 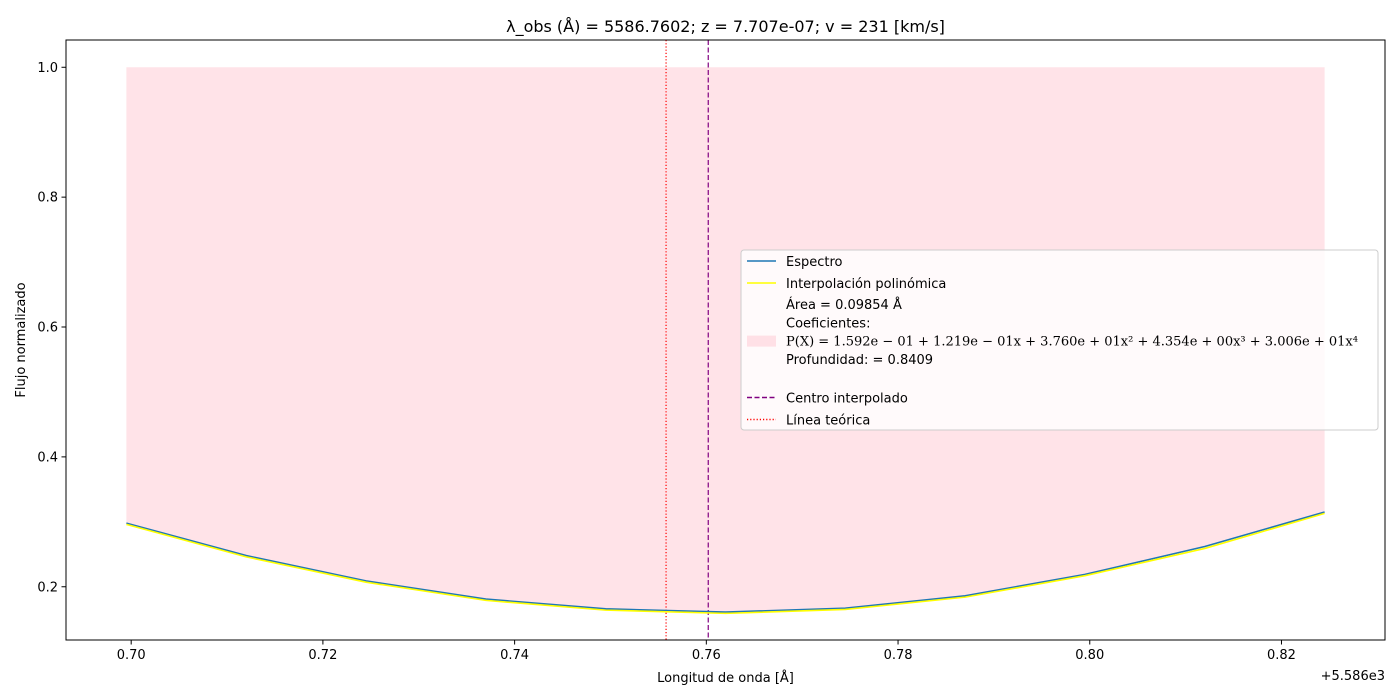 I want to click on y-tick-label: 0.2, so click(x=47, y=587).